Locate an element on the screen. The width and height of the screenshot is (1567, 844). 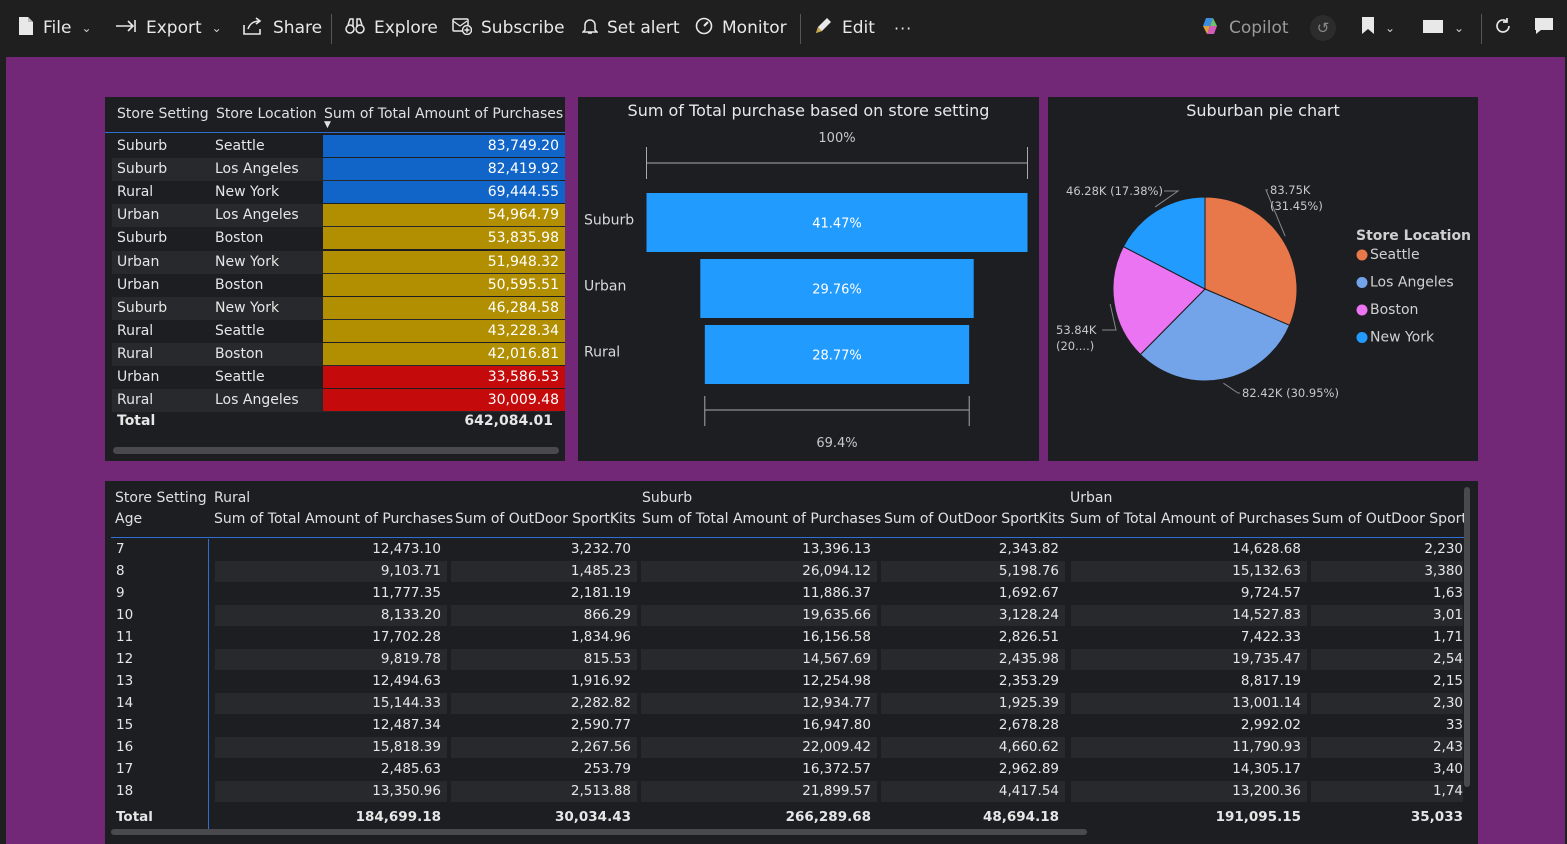
table-row: Urban Seattle 33,586.53 is located at coordinates (338, 377).